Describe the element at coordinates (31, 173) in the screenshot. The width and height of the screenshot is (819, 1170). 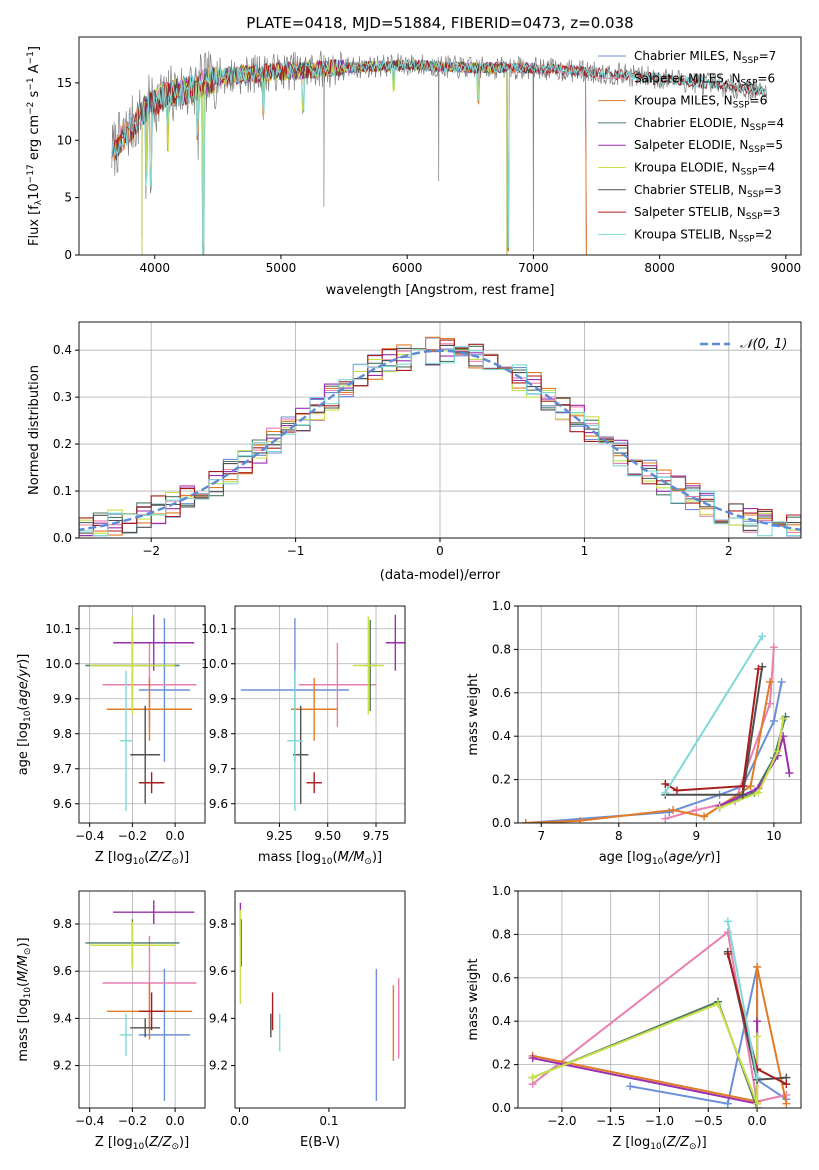
I see `label-fragment: −17` at that location.